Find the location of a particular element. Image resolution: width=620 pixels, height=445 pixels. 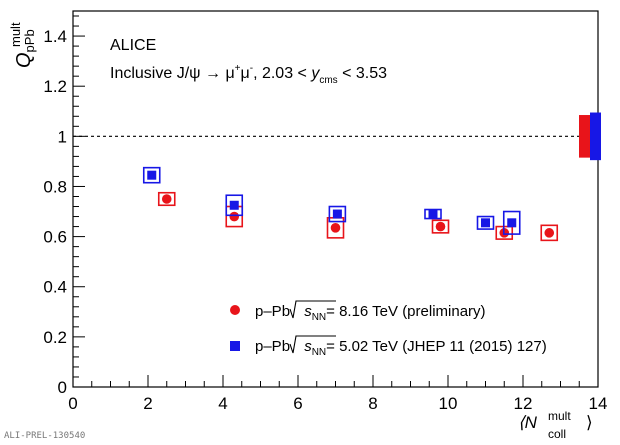

y-tick-label: 0.2 is located at coordinates (55, 337).